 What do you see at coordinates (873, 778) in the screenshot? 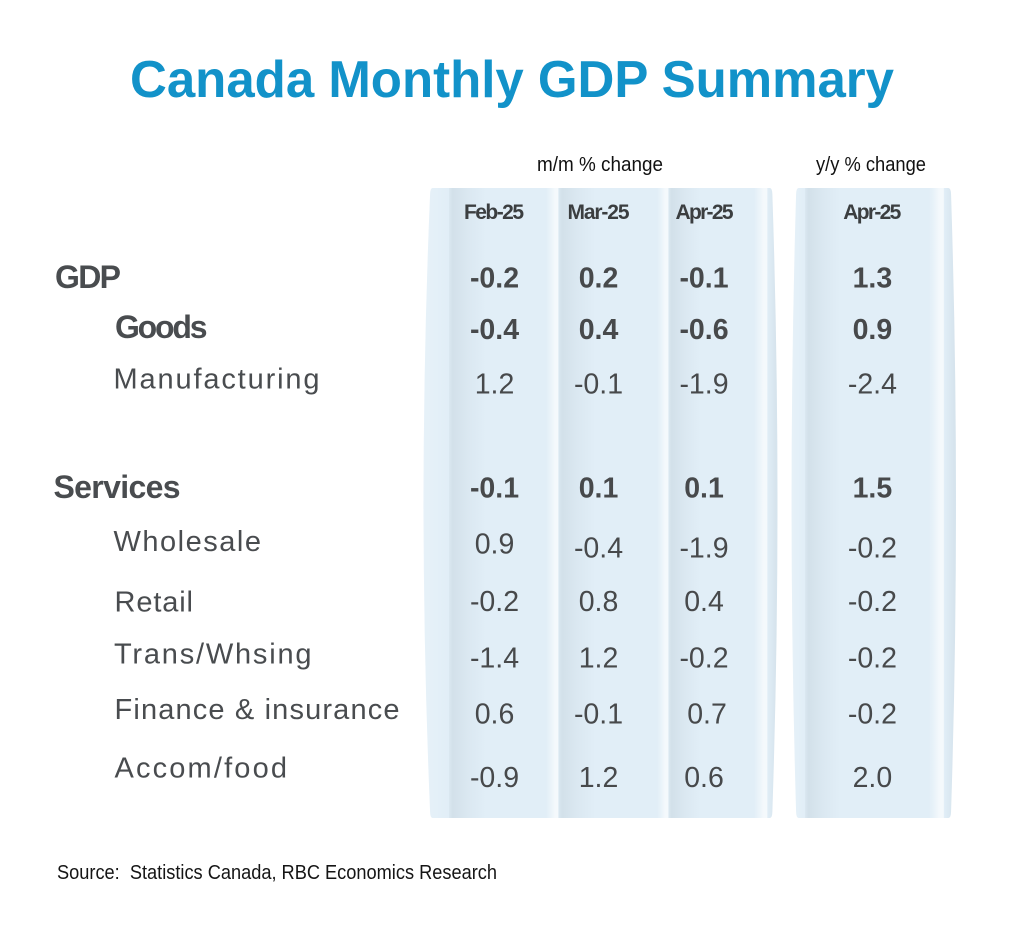
I see `svg-text: 2.0` at bounding box center [873, 778].